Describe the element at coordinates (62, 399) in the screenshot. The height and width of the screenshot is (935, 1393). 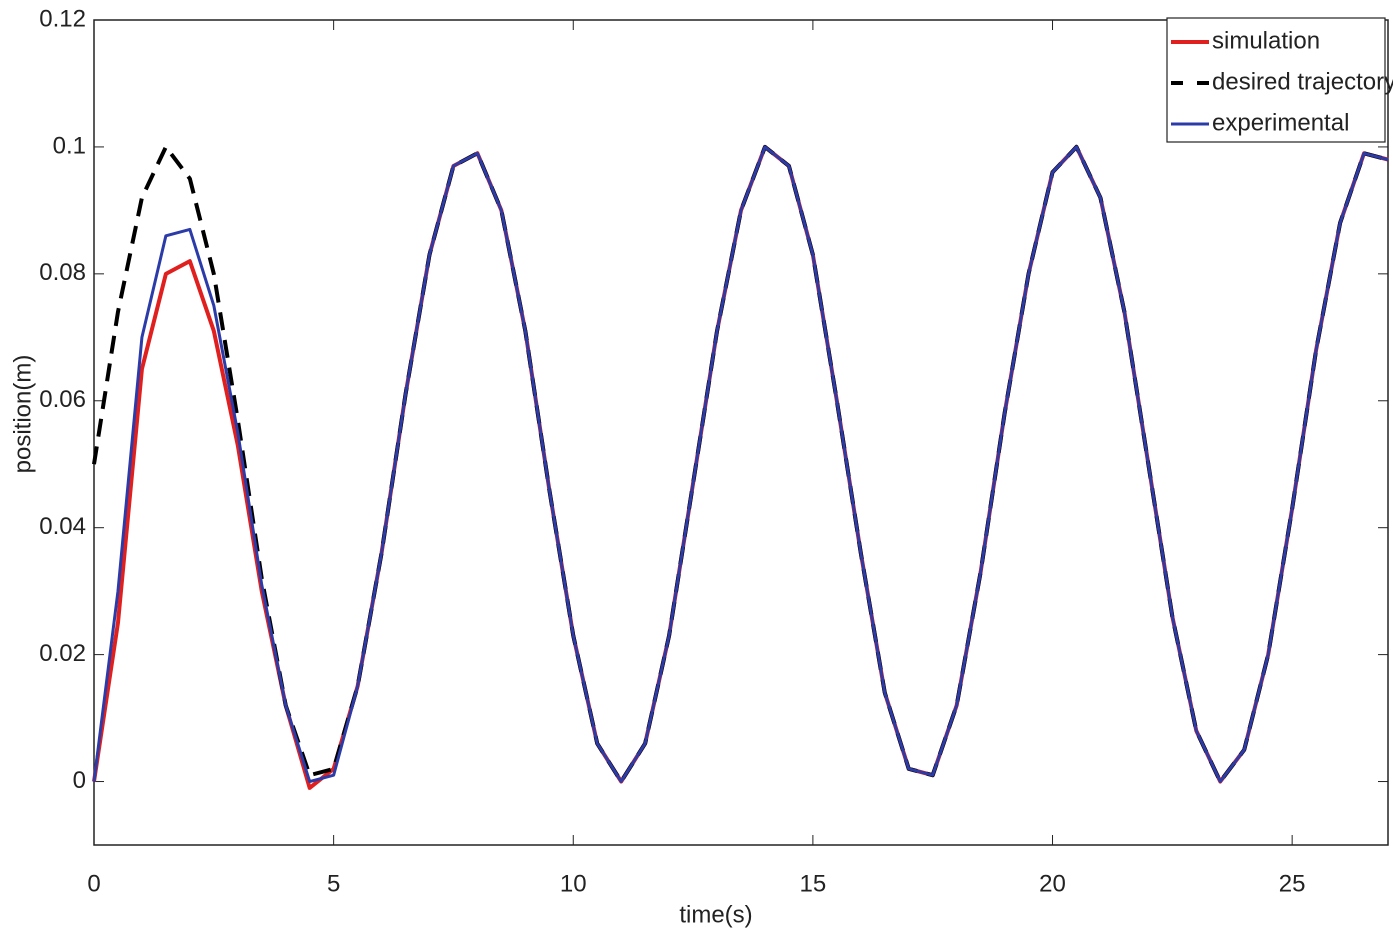
I see `y-tick-label: 0.06` at that location.